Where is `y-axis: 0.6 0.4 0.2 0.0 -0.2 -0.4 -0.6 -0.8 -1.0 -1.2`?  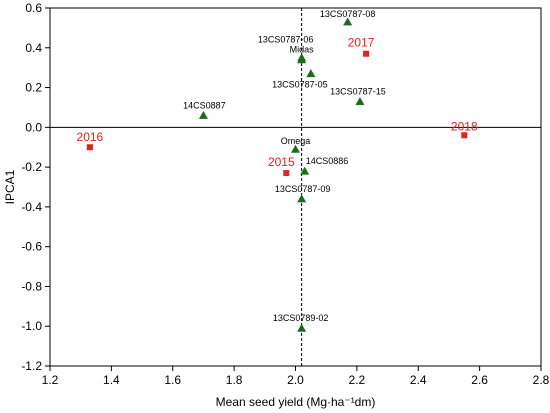
y-axis: 0.6 0.4 0.2 0.0 -0.2 -0.4 -0.6 -0.8 -1.0 -1.2 is located at coordinates (35, 187).